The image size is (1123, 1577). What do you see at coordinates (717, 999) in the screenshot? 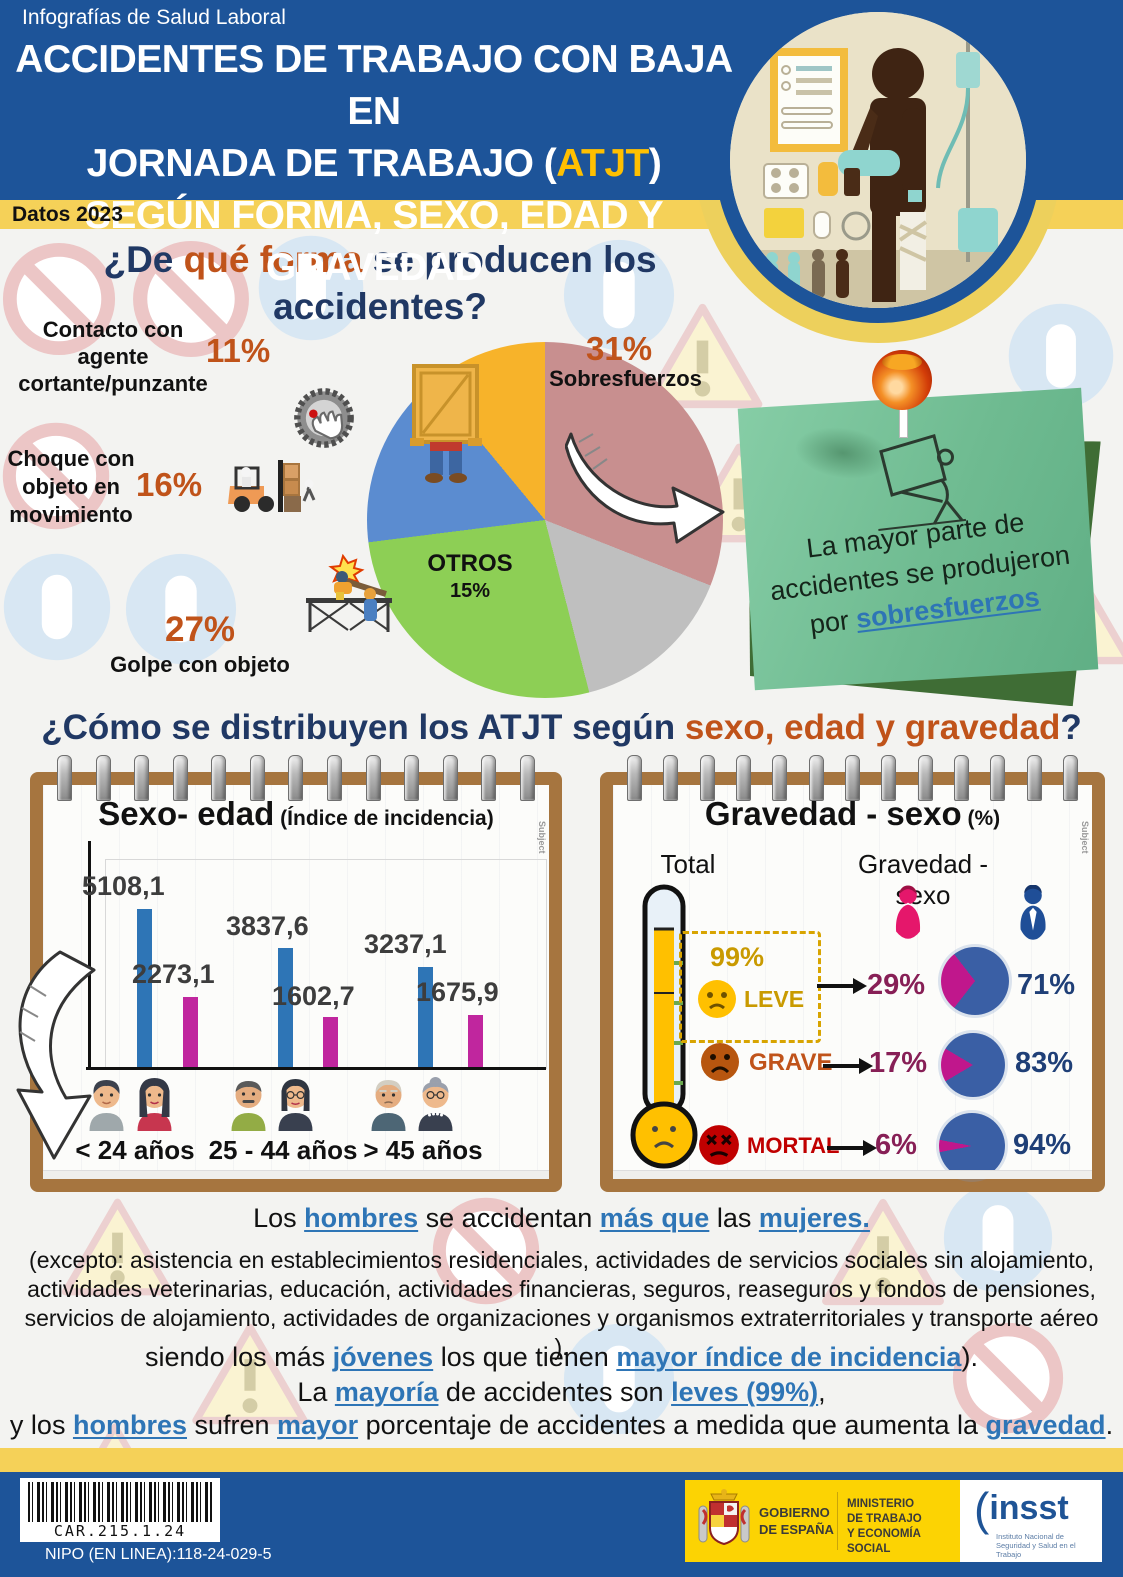
I see `leve-face-icon` at bounding box center [717, 999].